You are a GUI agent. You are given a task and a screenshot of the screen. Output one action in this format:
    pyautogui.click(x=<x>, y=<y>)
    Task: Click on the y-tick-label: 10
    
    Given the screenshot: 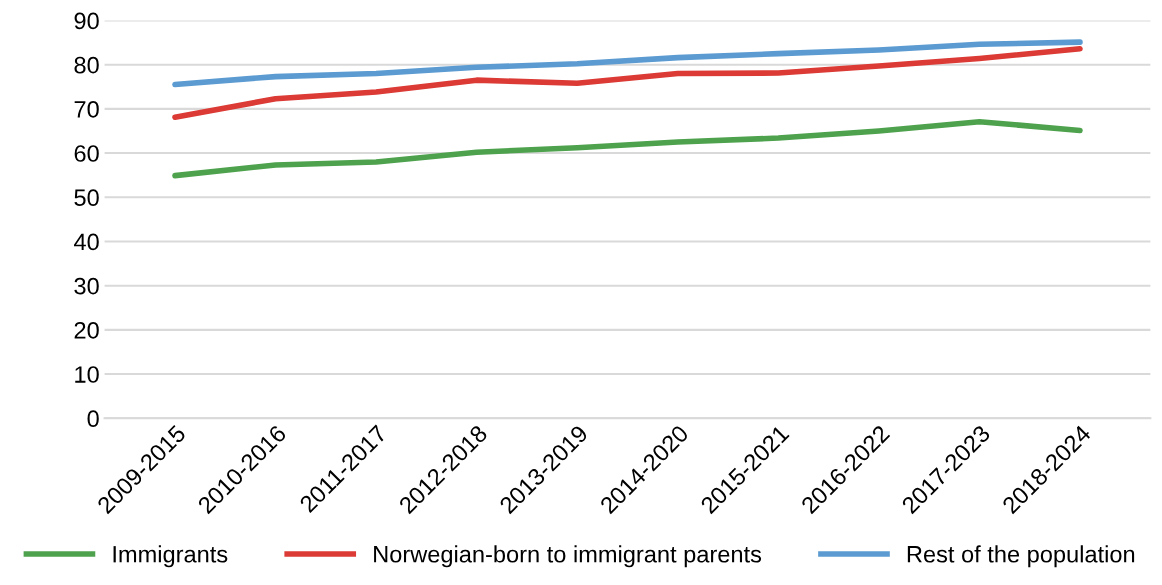 What is the action you would take?
    pyautogui.click(x=87, y=374)
    